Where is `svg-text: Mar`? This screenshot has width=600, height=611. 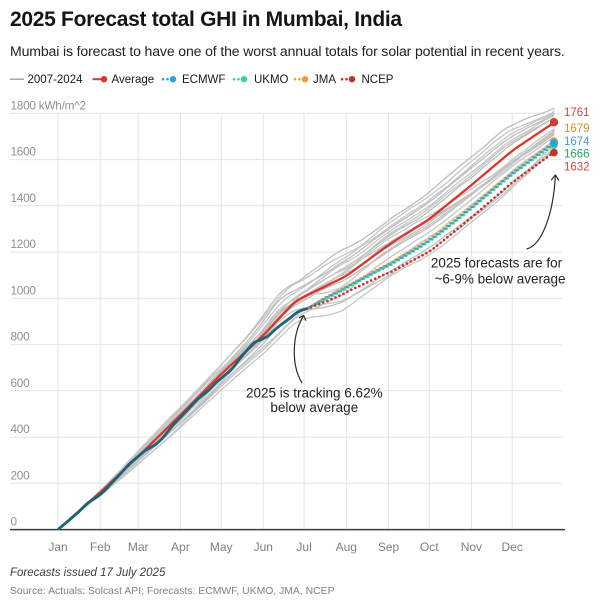 svg-text: Mar is located at coordinates (138, 547).